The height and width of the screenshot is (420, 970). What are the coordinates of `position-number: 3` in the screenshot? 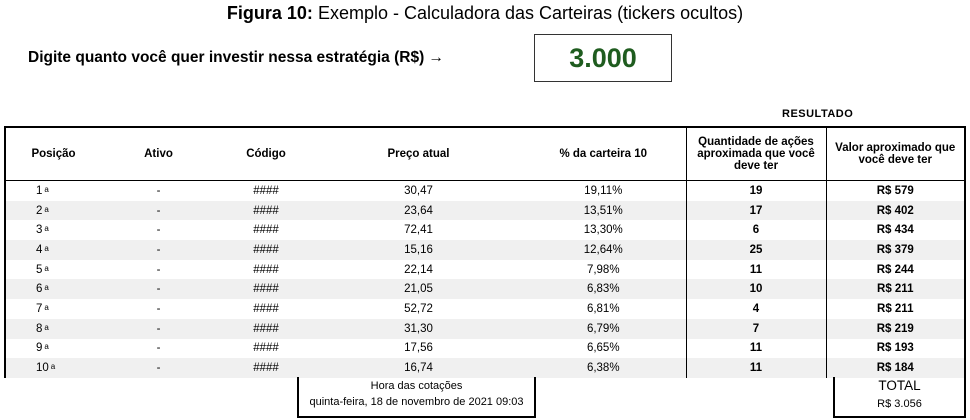 It's located at (39, 230).